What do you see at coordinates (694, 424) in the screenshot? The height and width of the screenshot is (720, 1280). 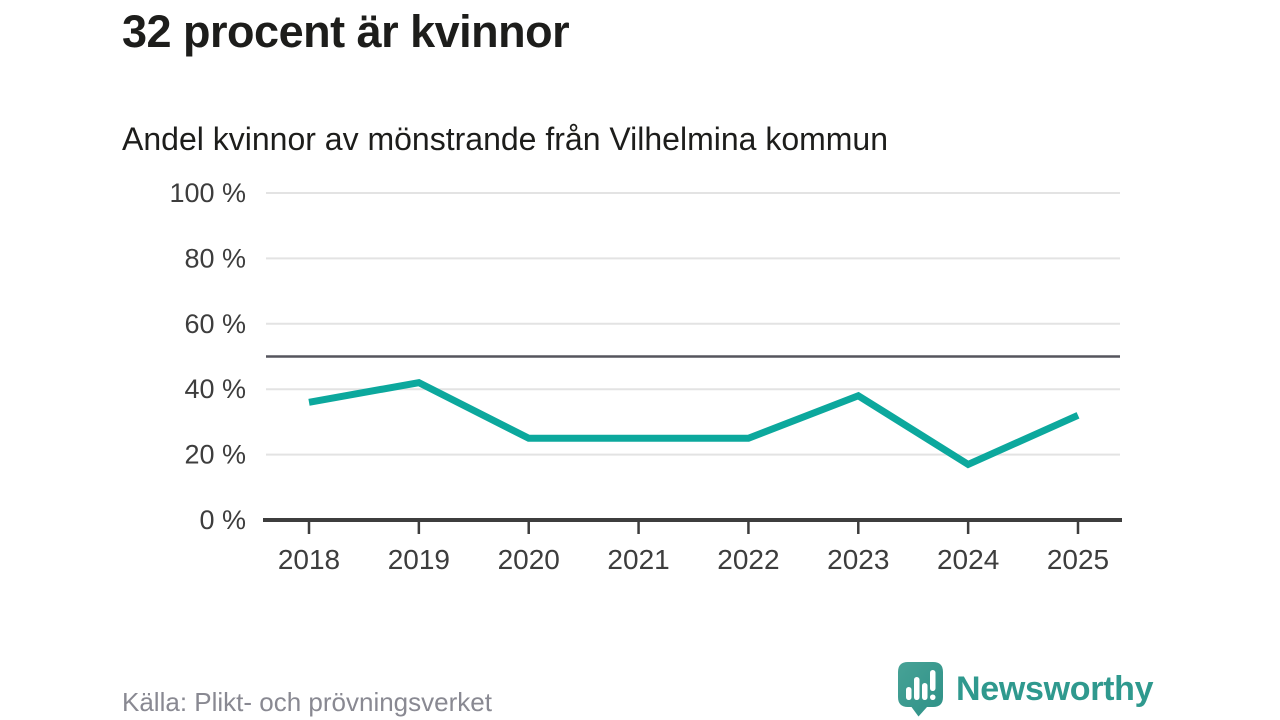 I see `data-line` at bounding box center [694, 424].